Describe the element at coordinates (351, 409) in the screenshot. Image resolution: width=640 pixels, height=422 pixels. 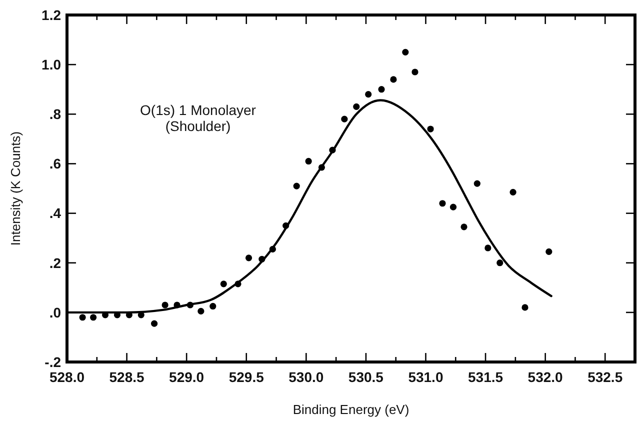
I see `x-axis-title: Binding Energy (eV)` at that location.